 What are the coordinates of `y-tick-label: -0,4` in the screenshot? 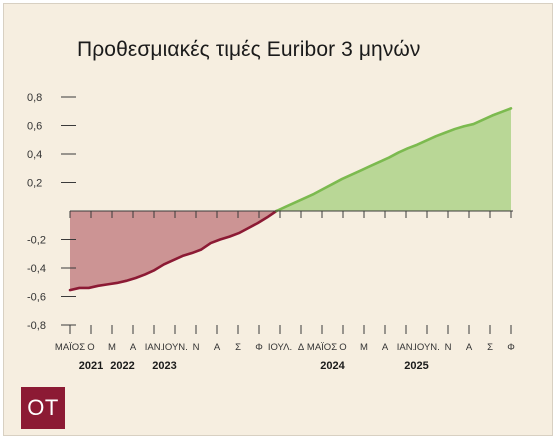 It's located at (36, 269).